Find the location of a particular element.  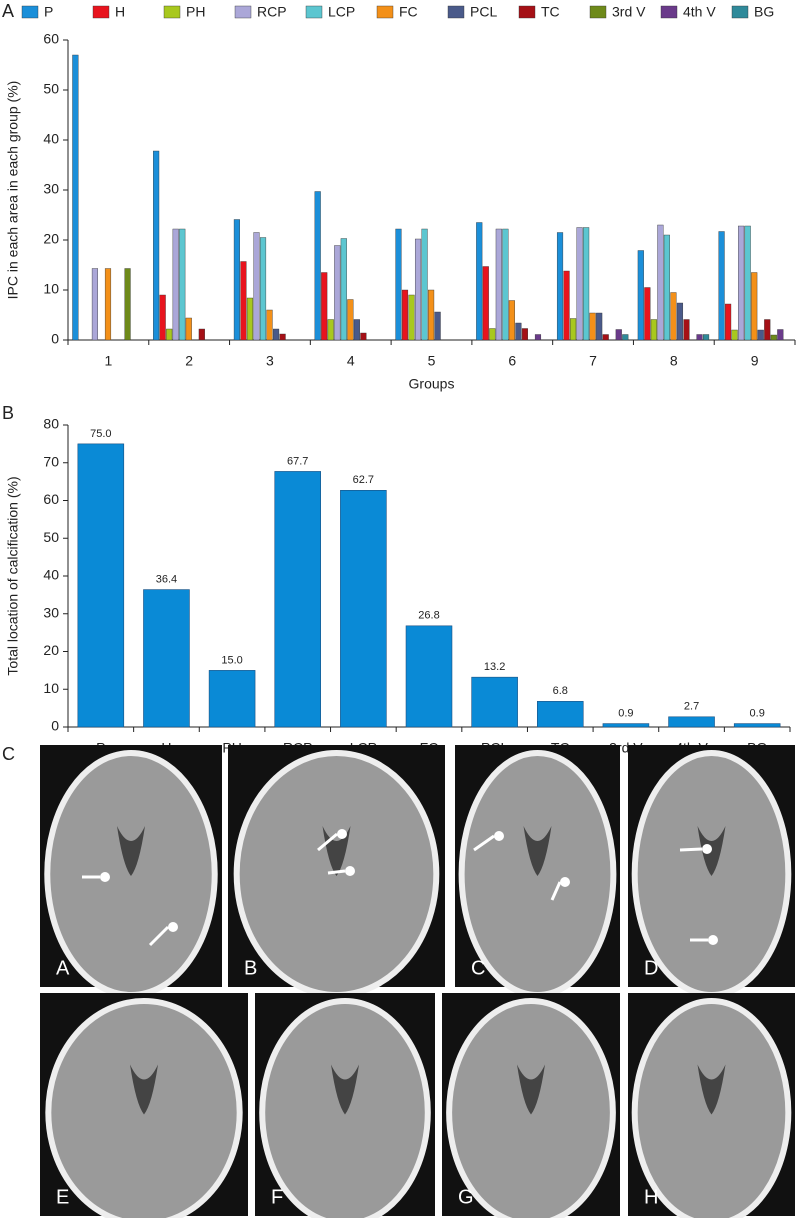

x-tick-label: 2 is located at coordinates (189, 361).